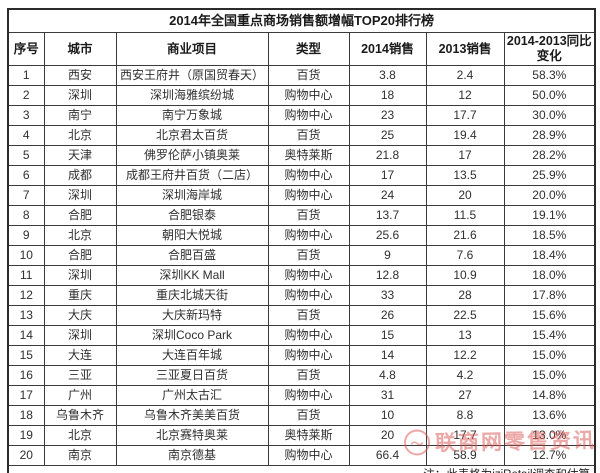 This screenshot has height=473, width=600. What do you see at coordinates (26, 435) in the screenshot?
I see `cell-rank: 19` at bounding box center [26, 435].